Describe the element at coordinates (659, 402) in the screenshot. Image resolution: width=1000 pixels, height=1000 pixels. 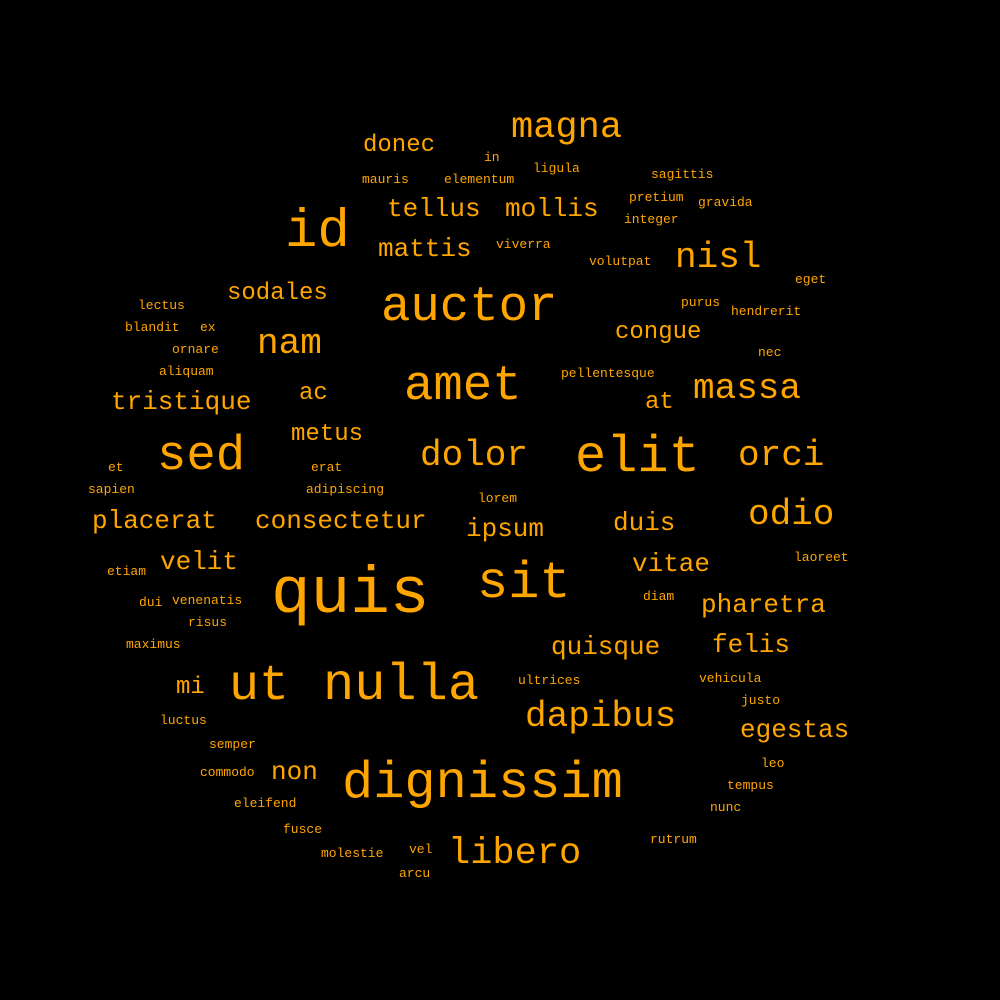
I see `word-at: at` at that location.